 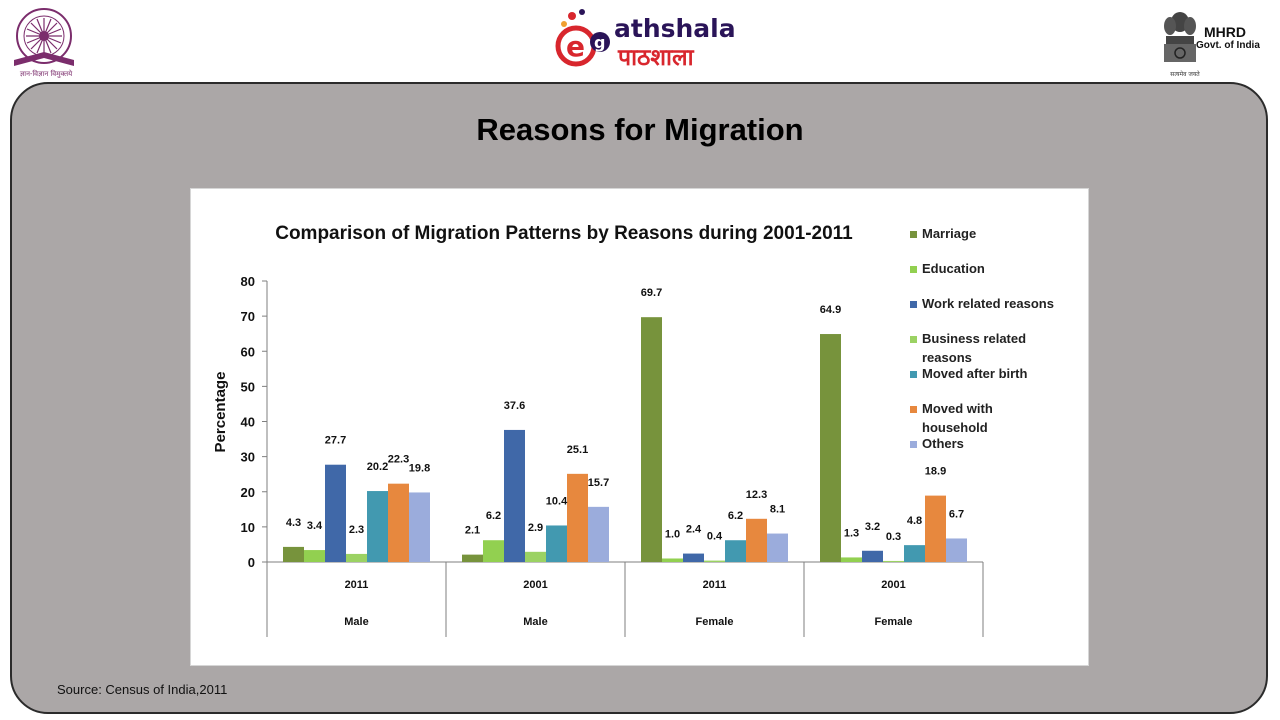 What do you see at coordinates (248, 281) in the screenshot?
I see `y-tick-label: 80` at bounding box center [248, 281].